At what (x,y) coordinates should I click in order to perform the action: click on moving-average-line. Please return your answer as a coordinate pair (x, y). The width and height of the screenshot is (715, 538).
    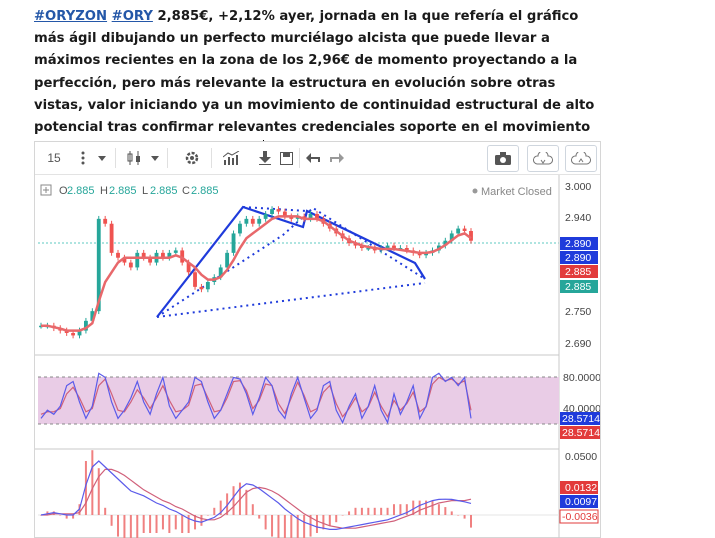
    Looking at the image, I should click on (256, 273).